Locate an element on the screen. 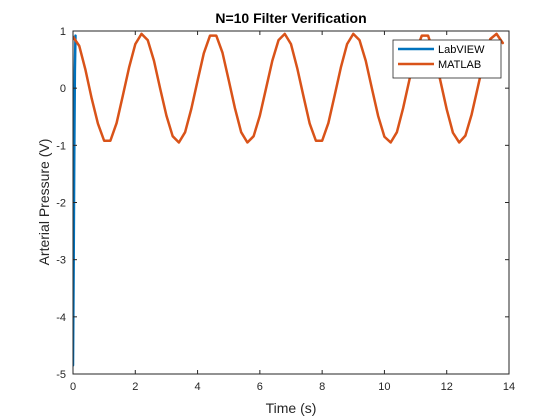 The image size is (560, 420). y-axis-label: Arterial Pressure (V) is located at coordinates (44, 202).